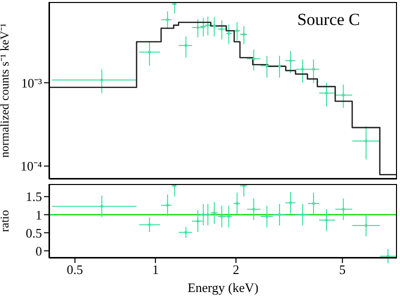 The height and width of the screenshot is (301, 400). What do you see at coordinates (328, 20) in the screenshot?
I see `annotation: Source C` at bounding box center [328, 20].